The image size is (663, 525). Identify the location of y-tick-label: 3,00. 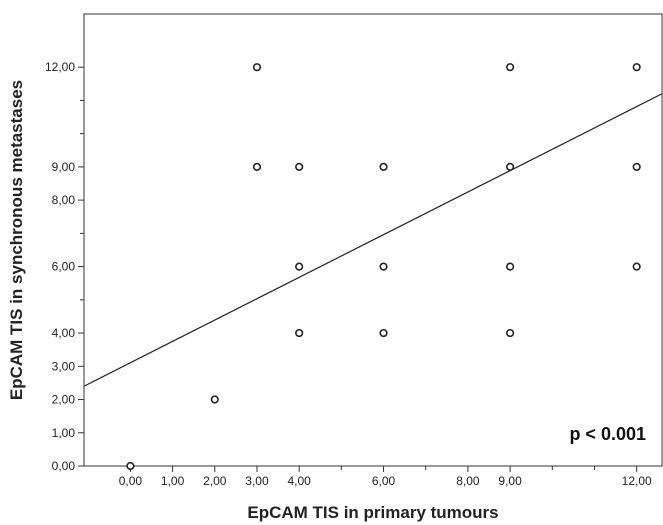
(64, 366).